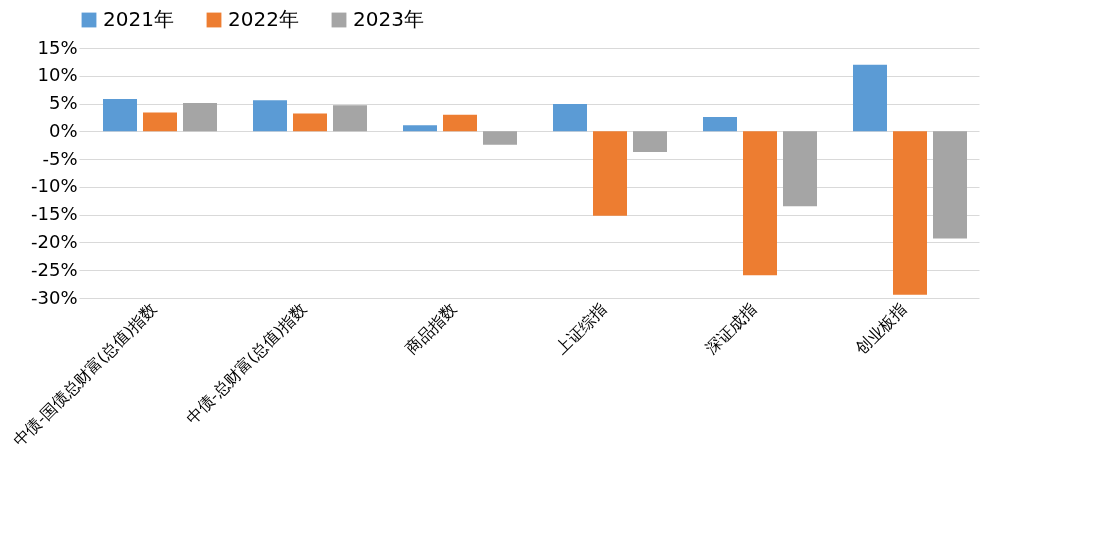 This screenshot has width=1112, height=547. What do you see at coordinates (731, 329) in the screenshot?
I see `x-tick-label: 深证成指` at bounding box center [731, 329].